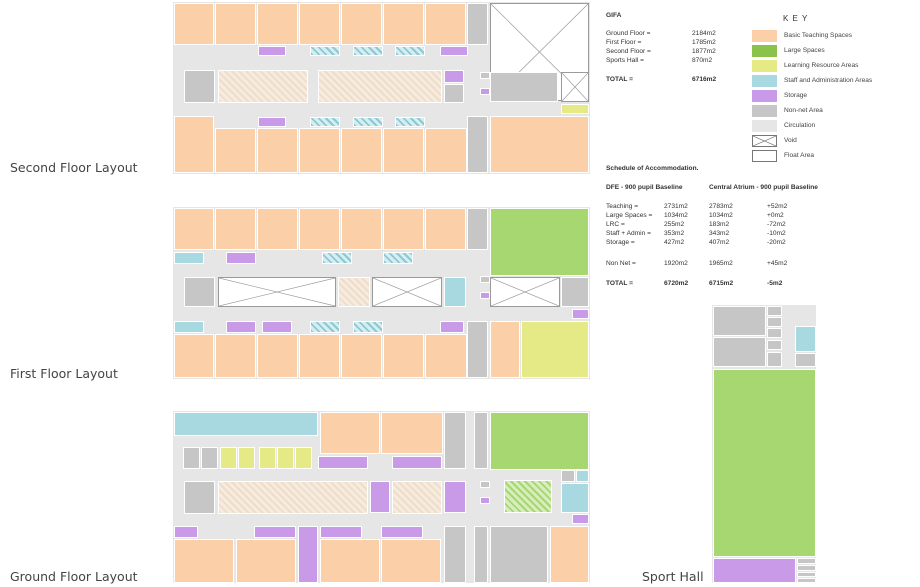 This screenshot has height=587, width=920. What do you see at coordinates (775, 215) in the screenshot?
I see `schedule-row-diff: +0m2` at bounding box center [775, 215].